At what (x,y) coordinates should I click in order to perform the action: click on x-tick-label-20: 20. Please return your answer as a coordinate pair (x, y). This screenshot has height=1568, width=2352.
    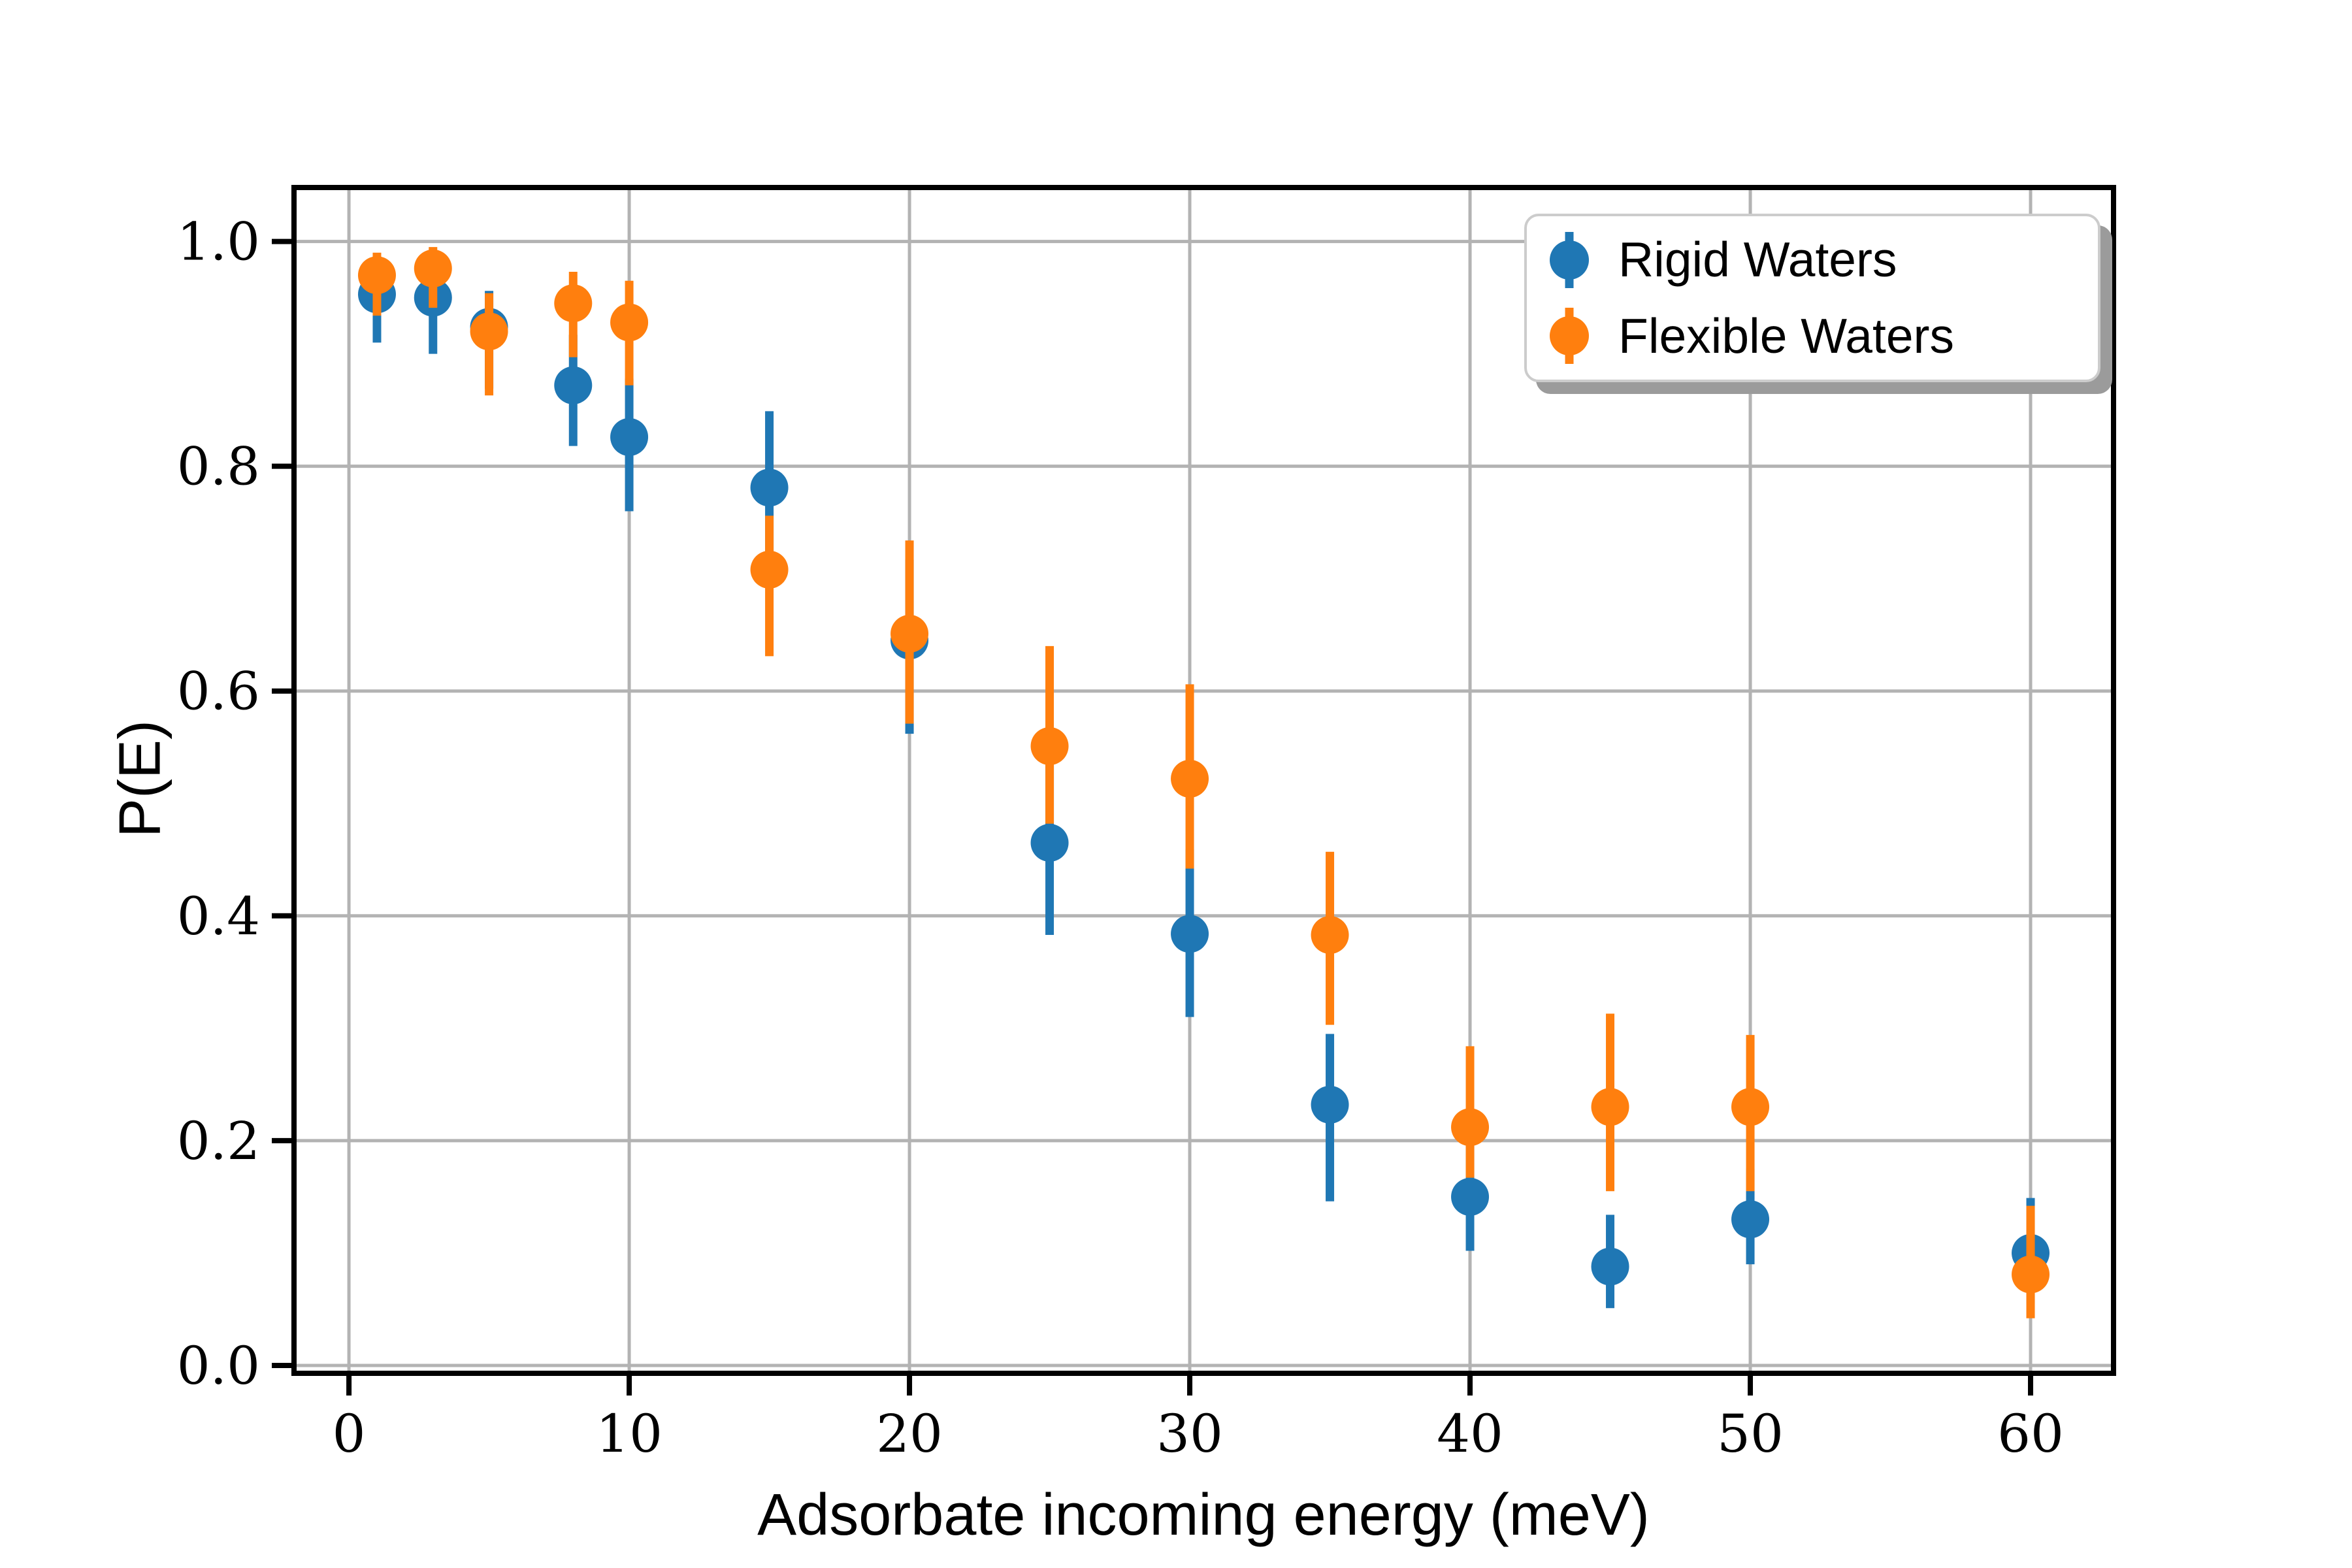
    Looking at the image, I should click on (909, 1433).